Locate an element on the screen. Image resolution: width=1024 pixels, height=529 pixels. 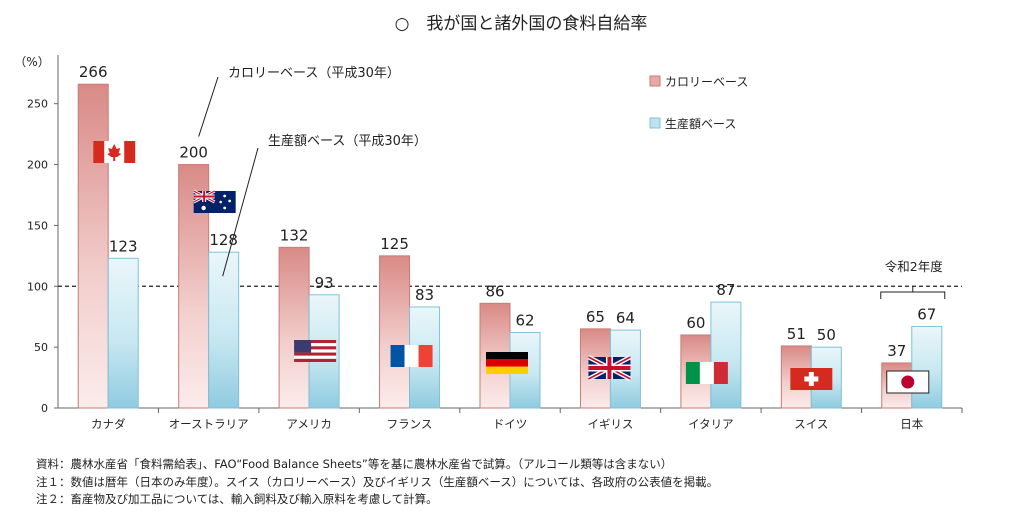
data-label-production: 62 is located at coordinates (524, 321).